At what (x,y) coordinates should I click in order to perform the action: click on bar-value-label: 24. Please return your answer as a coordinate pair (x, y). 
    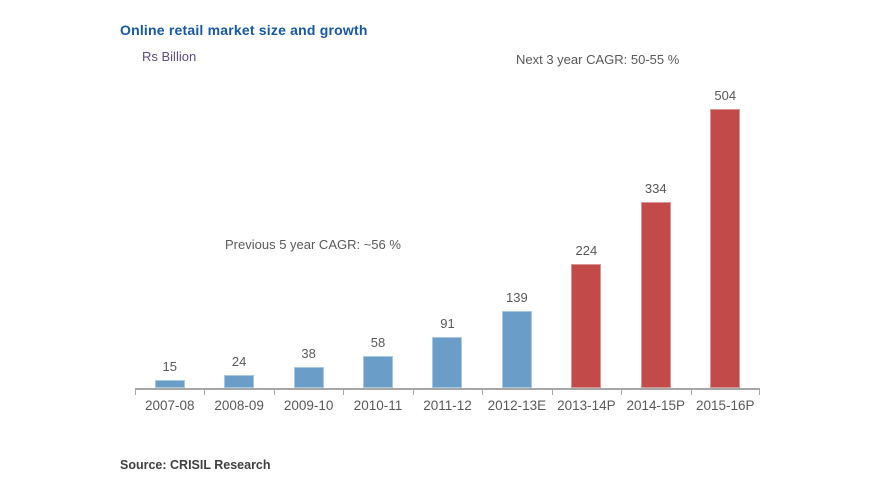
    Looking at the image, I should click on (239, 361).